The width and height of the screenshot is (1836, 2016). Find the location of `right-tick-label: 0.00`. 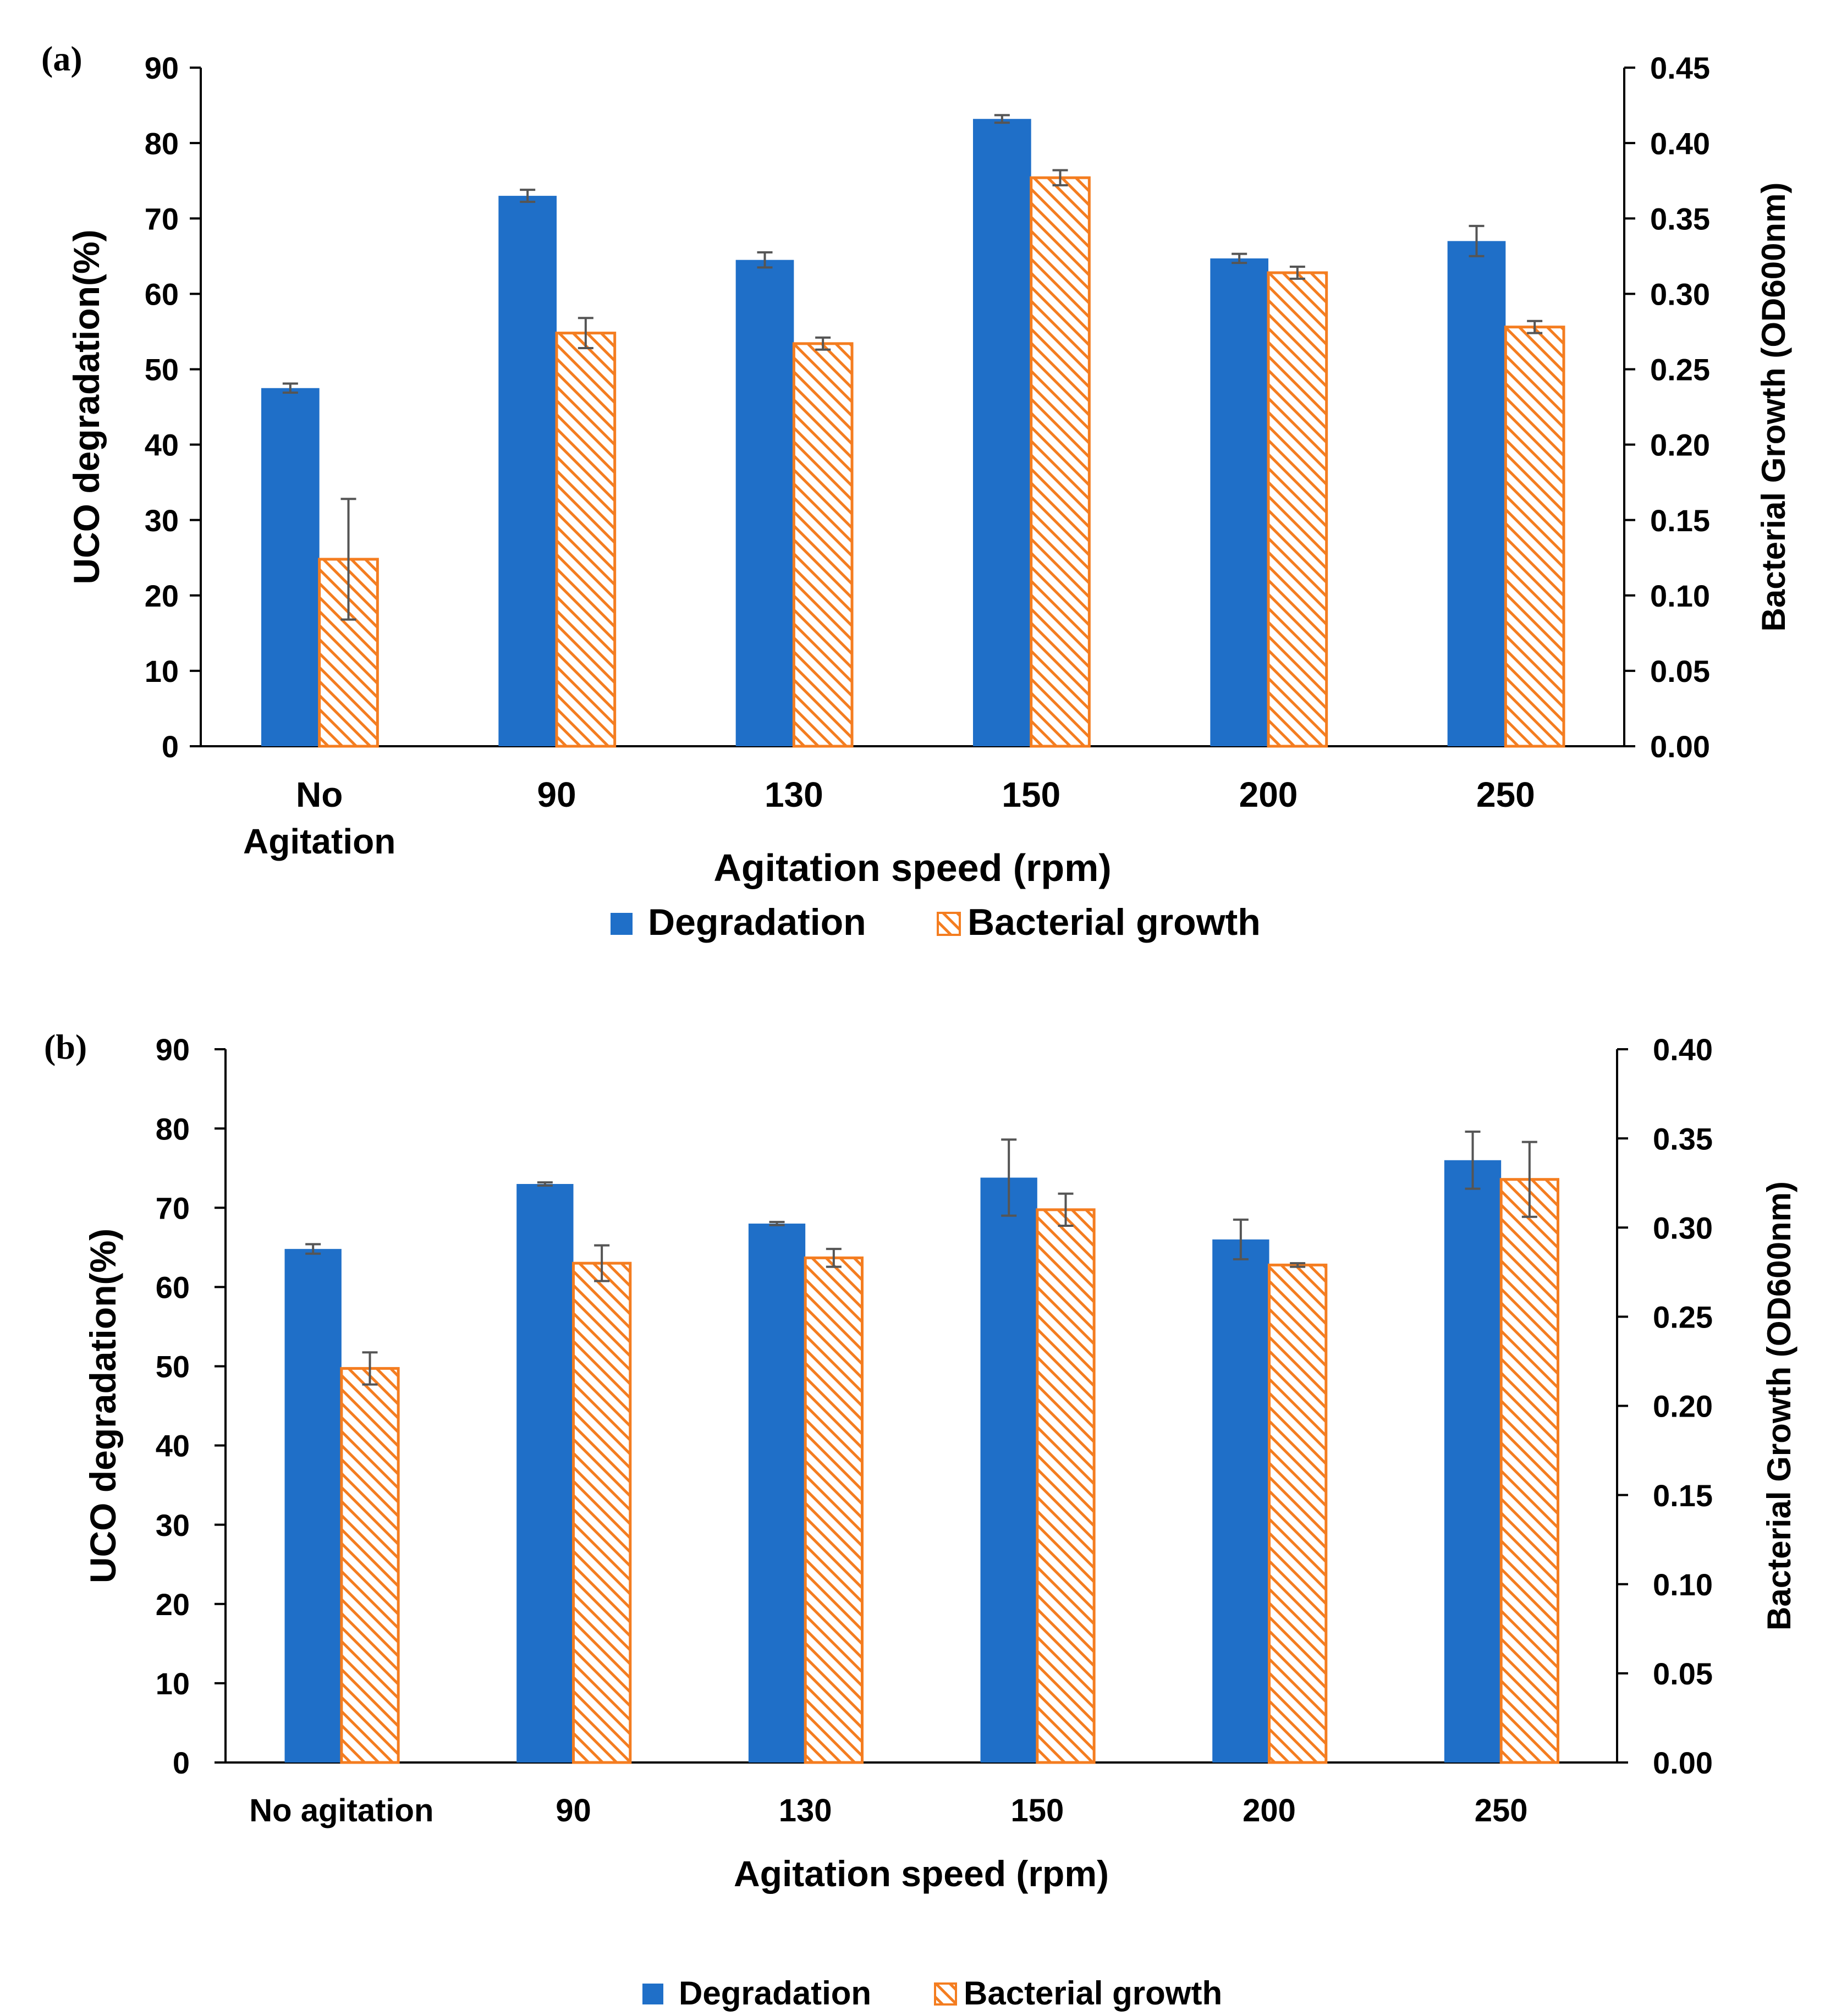

right-tick-label: 0.00 is located at coordinates (1683, 1762).